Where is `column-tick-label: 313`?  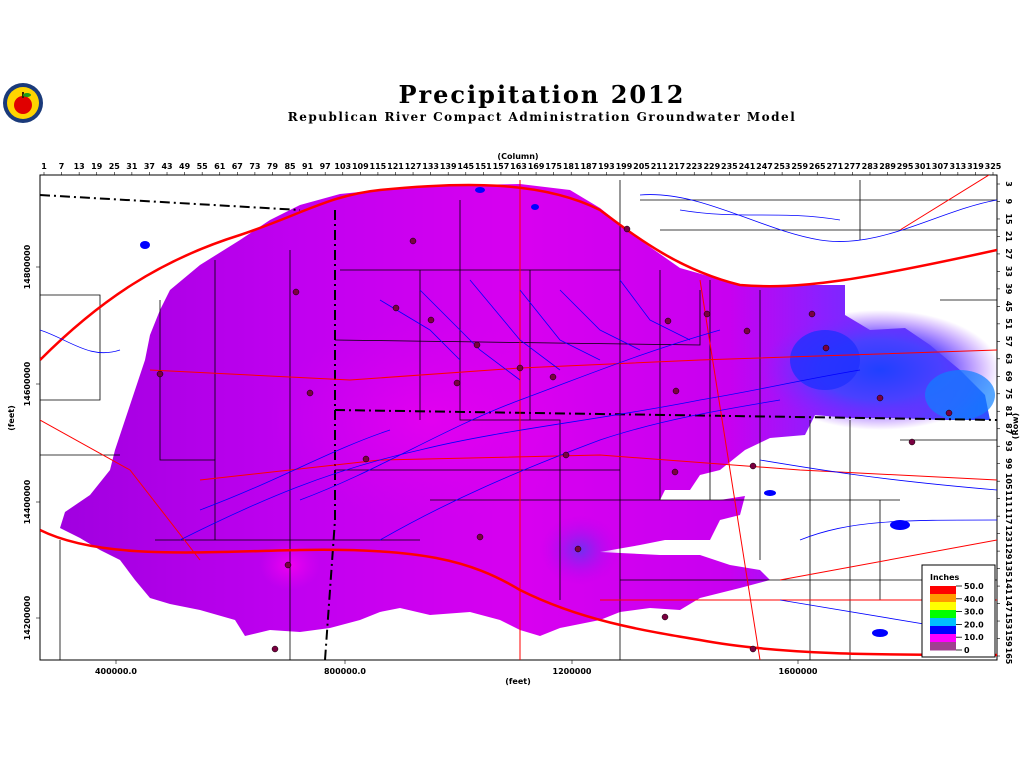 column-tick-label: 313 is located at coordinates (958, 166).